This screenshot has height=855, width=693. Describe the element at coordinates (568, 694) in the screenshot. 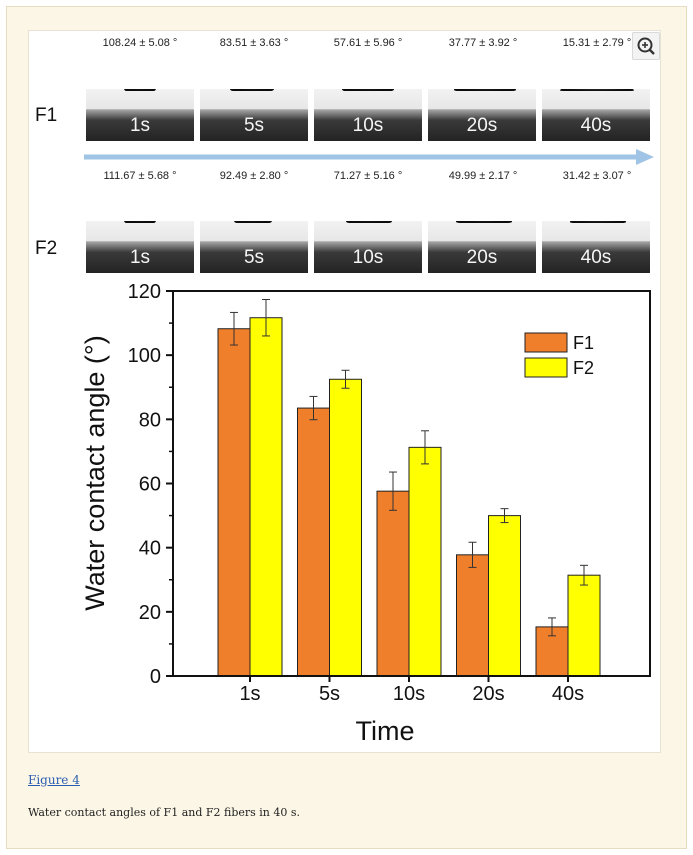

I see `x-tick-label: 40s` at that location.